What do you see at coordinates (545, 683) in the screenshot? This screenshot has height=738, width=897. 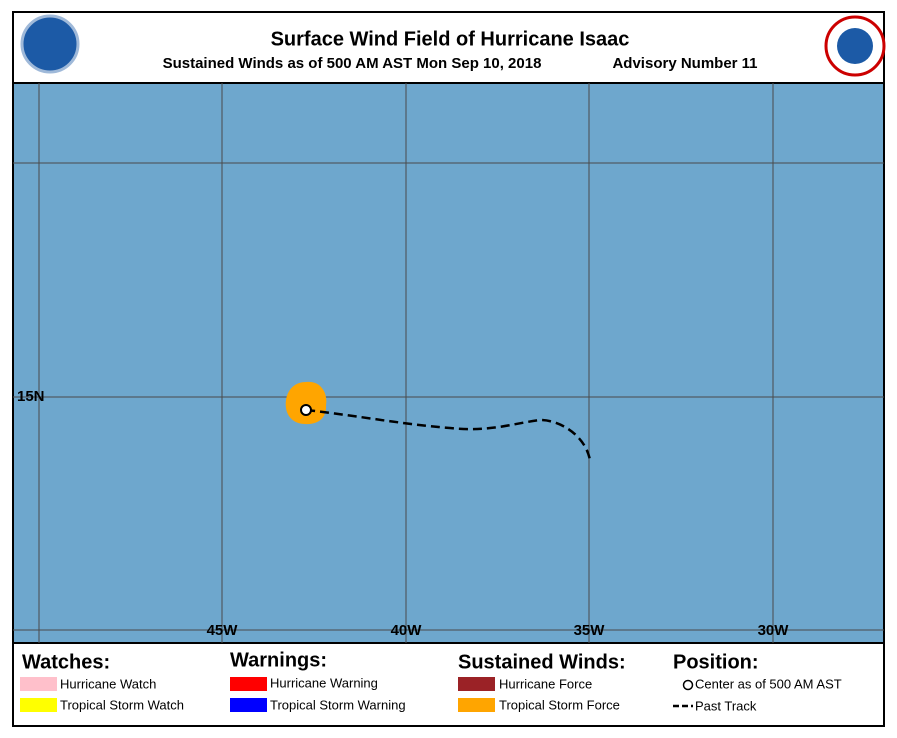 I see `legend-label: Hurricane Force` at bounding box center [545, 683].